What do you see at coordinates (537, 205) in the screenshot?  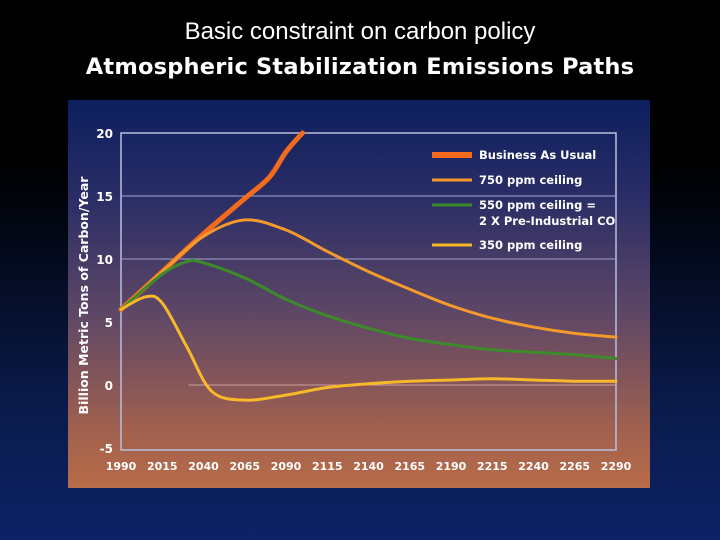 I see `legend-label: 550 ppm ceiling =` at bounding box center [537, 205].